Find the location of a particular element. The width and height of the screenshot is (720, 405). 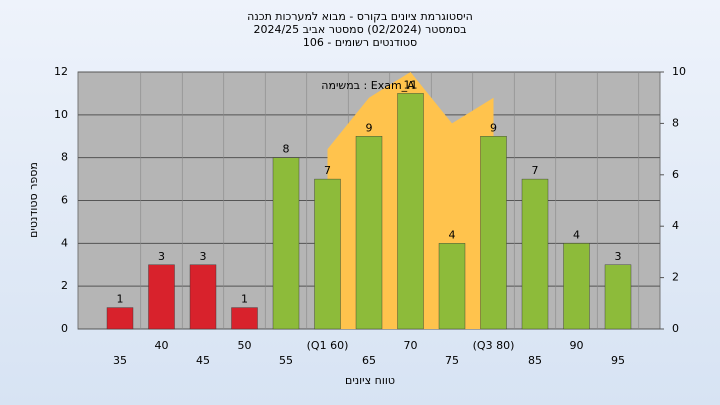

x-tick-label: 90 is located at coordinates (577, 345).